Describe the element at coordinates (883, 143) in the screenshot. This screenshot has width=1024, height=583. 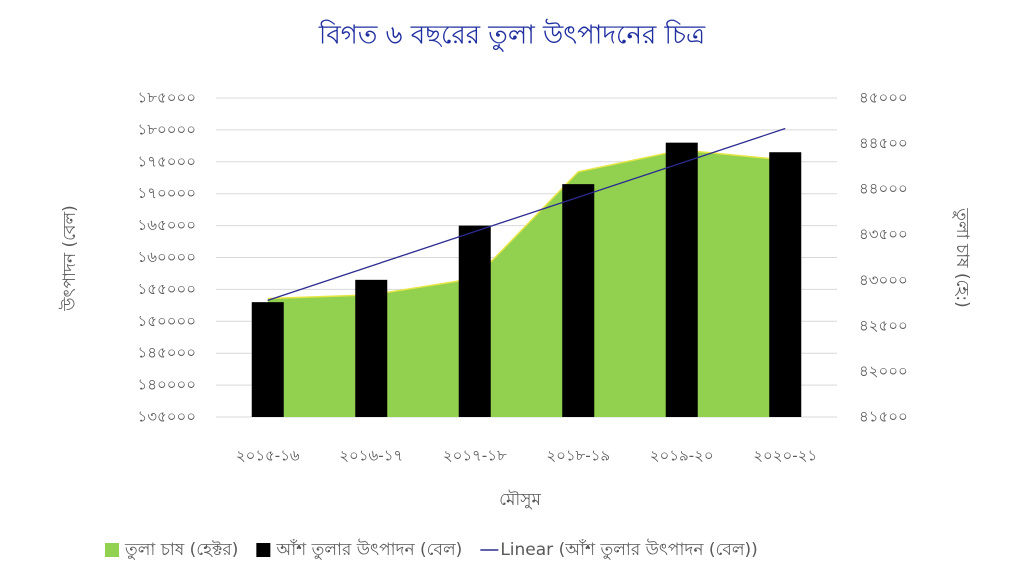
I see `y2-tick-label: ৪৪৫০০` at that location.